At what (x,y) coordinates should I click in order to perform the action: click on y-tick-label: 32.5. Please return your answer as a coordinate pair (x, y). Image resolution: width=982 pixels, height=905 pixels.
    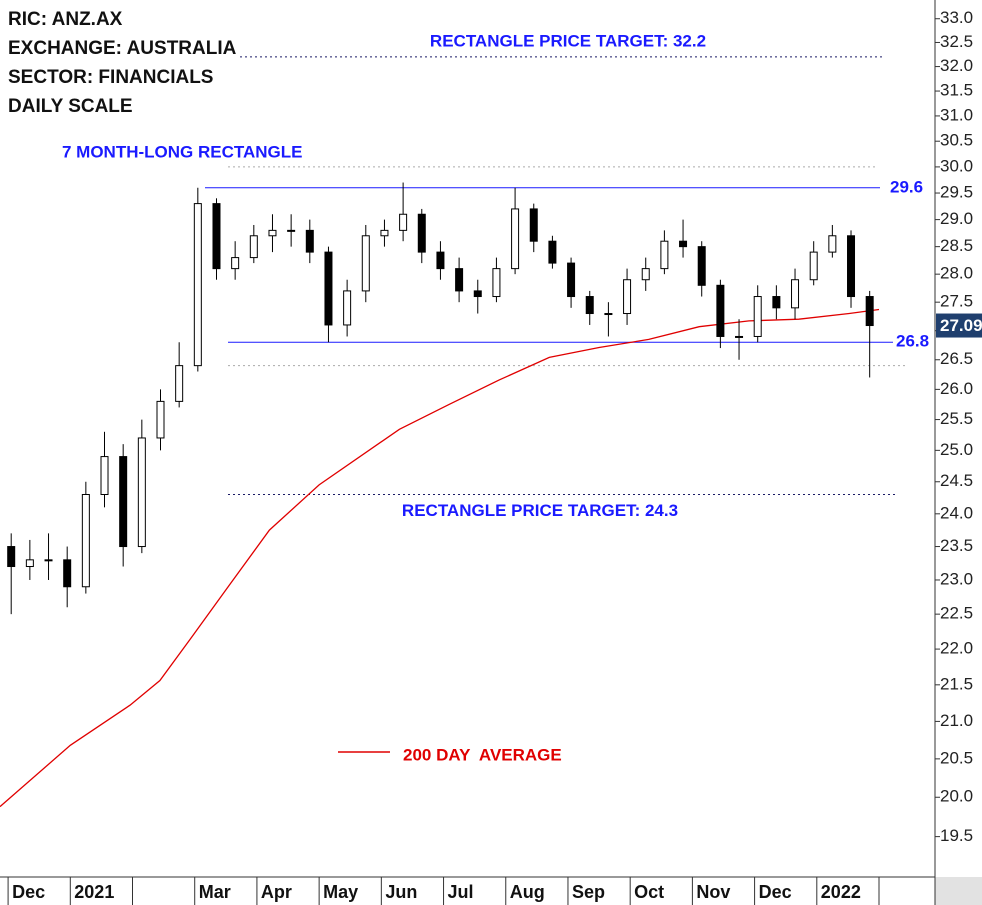
    Looking at the image, I should click on (956, 41).